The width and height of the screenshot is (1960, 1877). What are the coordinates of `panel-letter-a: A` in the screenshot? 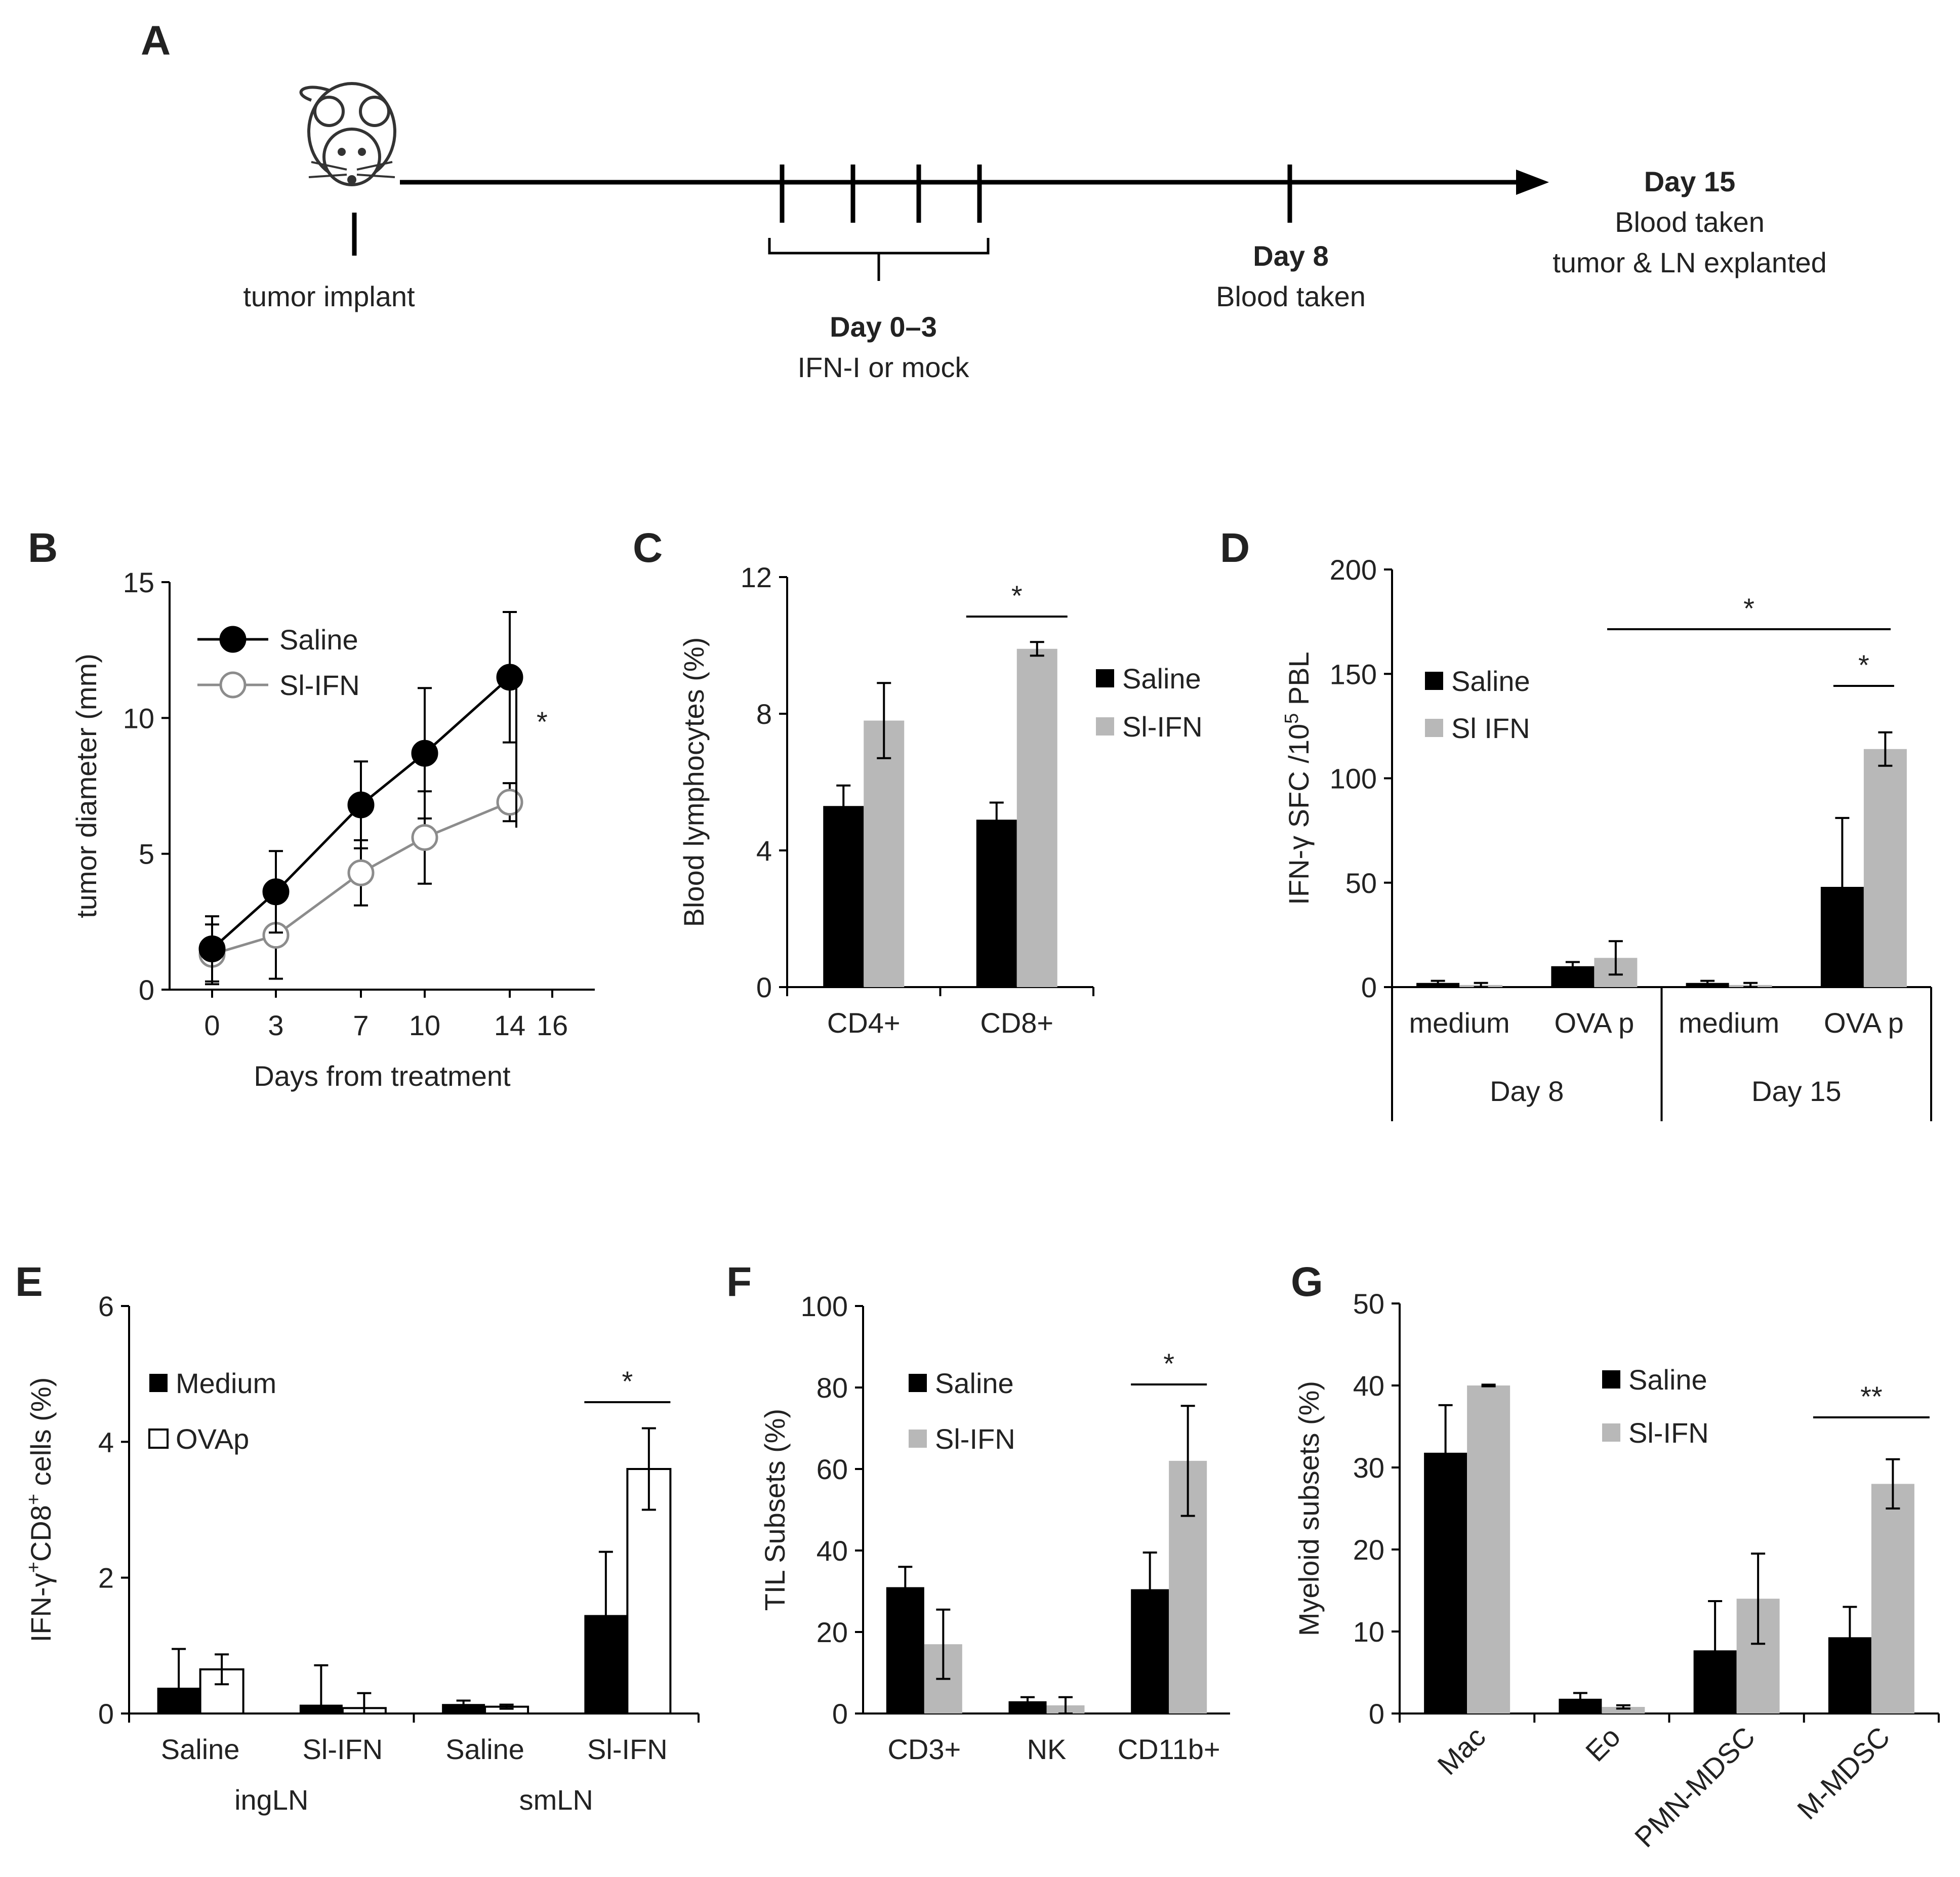 It's located at (156, 41).